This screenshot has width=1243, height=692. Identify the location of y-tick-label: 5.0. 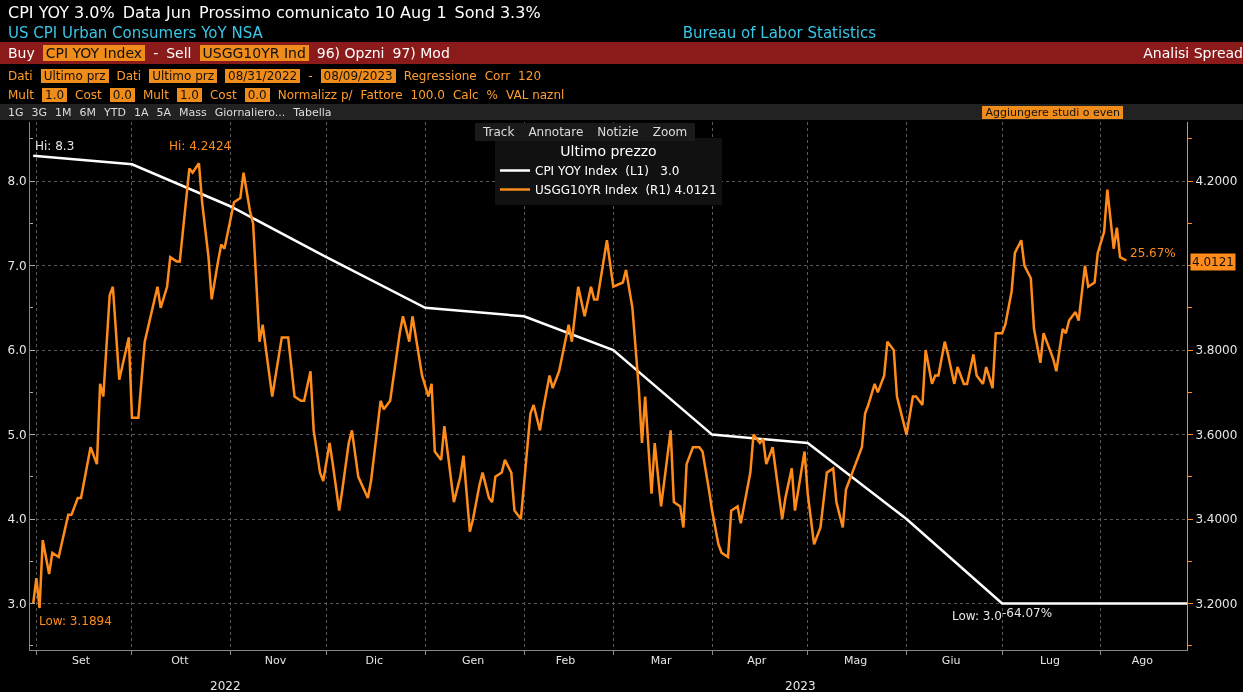
(17, 434).